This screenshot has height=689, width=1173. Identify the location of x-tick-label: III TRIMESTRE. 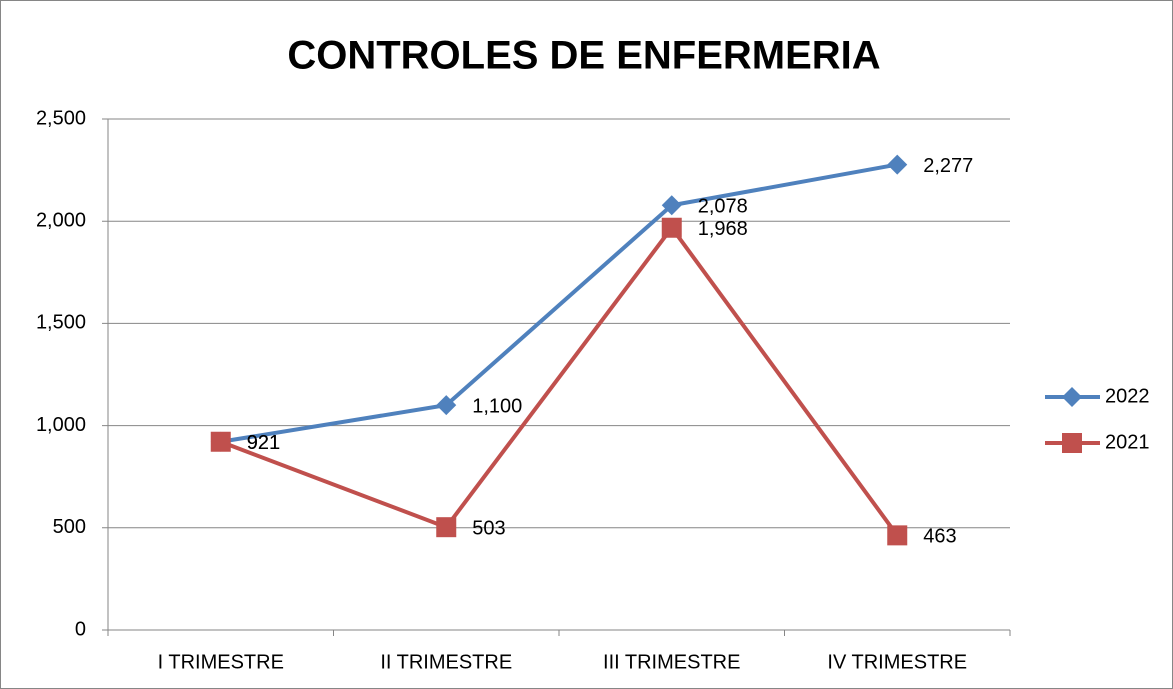
(671, 662).